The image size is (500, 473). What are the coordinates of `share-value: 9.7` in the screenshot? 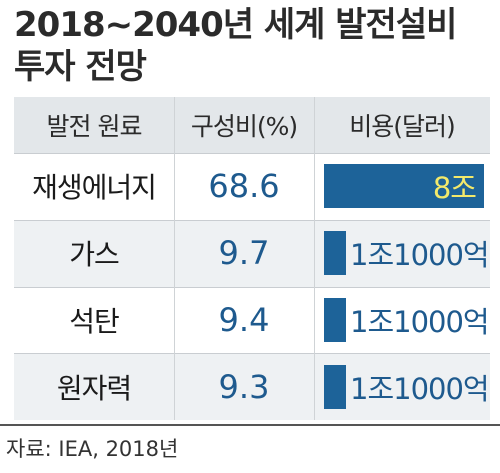 It's located at (244, 253).